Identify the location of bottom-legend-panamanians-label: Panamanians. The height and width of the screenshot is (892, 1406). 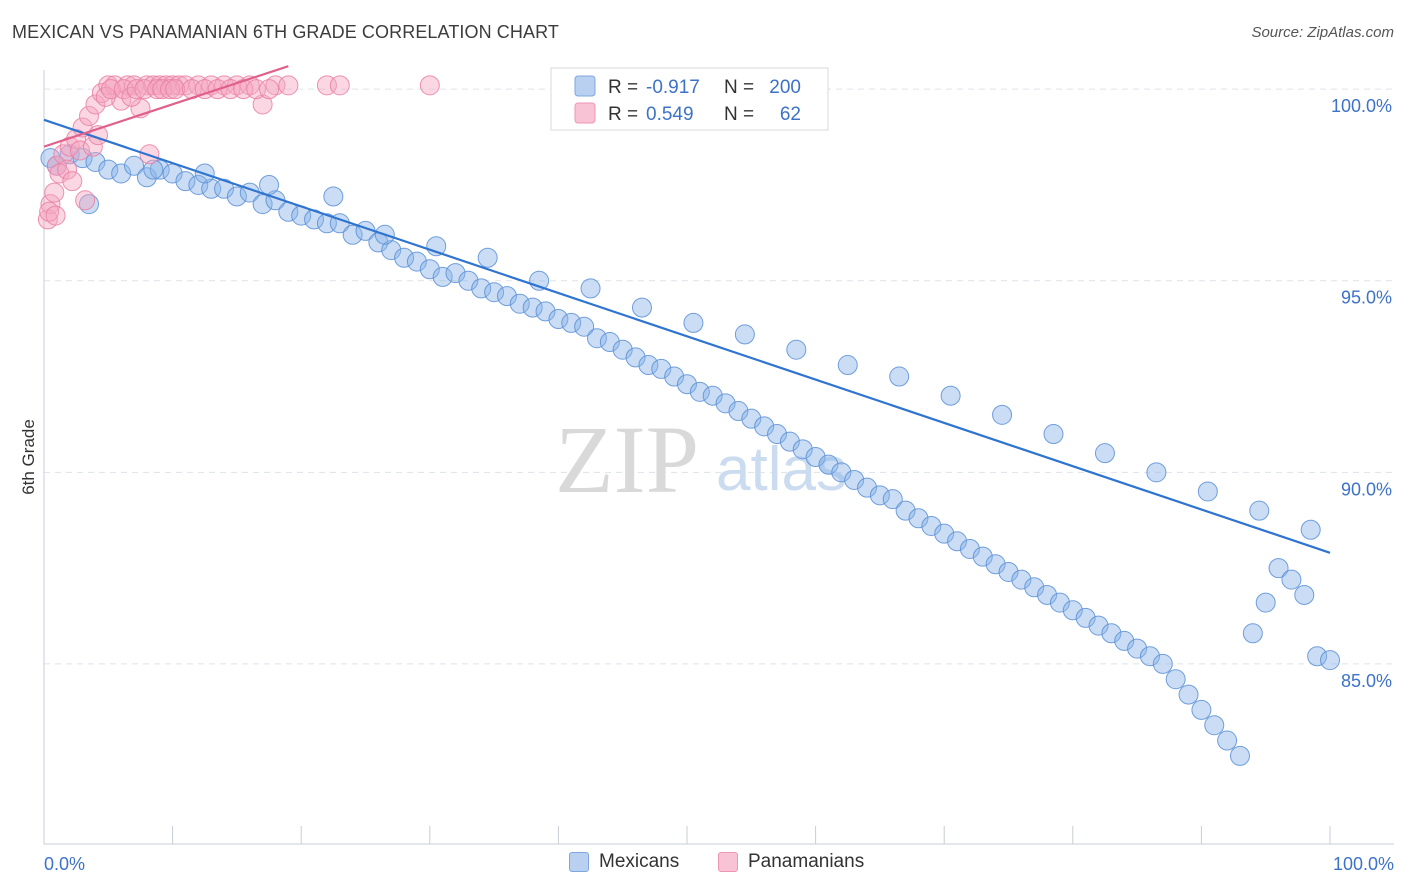
(806, 861).